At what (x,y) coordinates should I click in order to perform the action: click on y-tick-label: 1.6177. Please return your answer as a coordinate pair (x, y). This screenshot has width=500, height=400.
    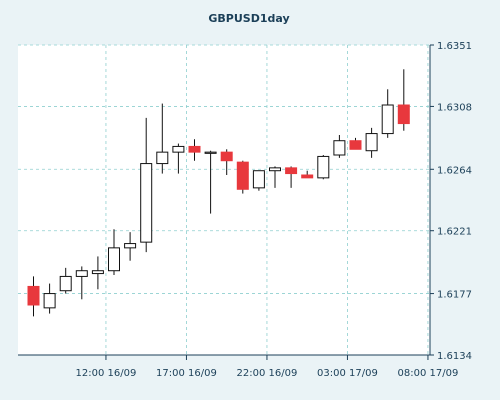
    Looking at the image, I should click on (454, 295).